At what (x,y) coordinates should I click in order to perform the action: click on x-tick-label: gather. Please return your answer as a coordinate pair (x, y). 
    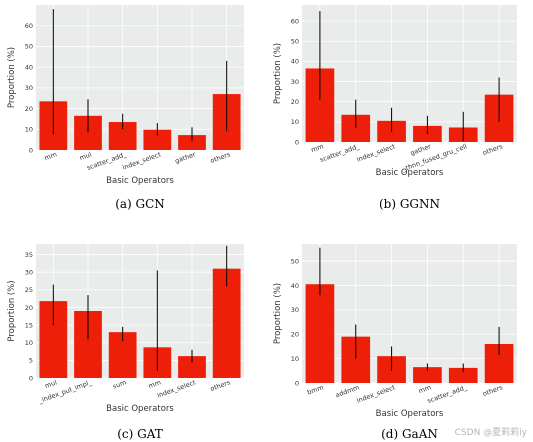
    Looking at the image, I should click on (185, 157).